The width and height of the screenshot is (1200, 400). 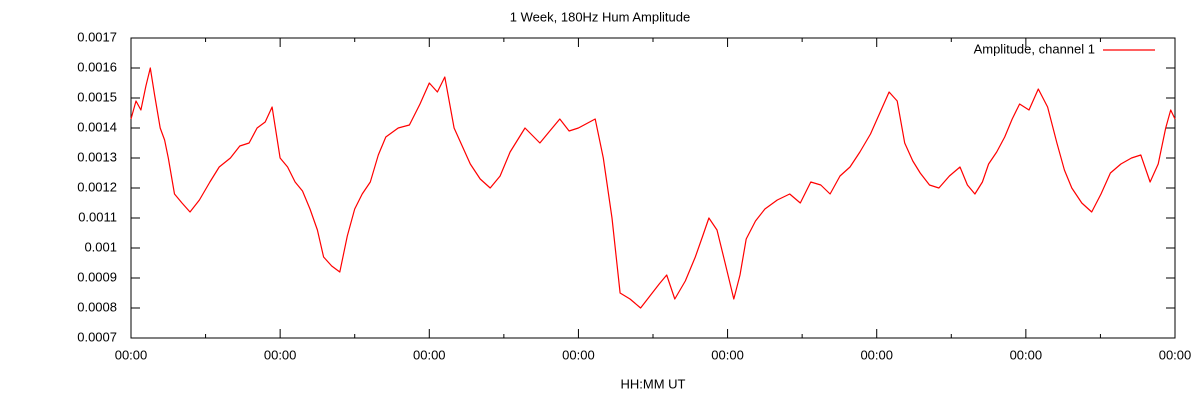 What do you see at coordinates (97, 306) in the screenshot?
I see `y-tick-label: 0.0008` at bounding box center [97, 306].